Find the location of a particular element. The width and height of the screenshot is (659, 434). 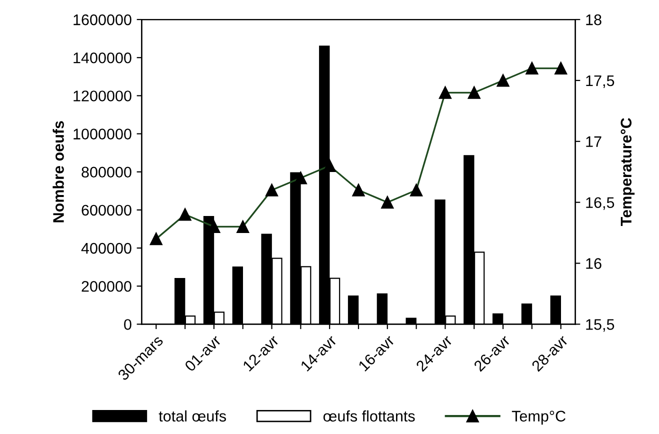

y2-tick-label: 17 is located at coordinates (594, 141).